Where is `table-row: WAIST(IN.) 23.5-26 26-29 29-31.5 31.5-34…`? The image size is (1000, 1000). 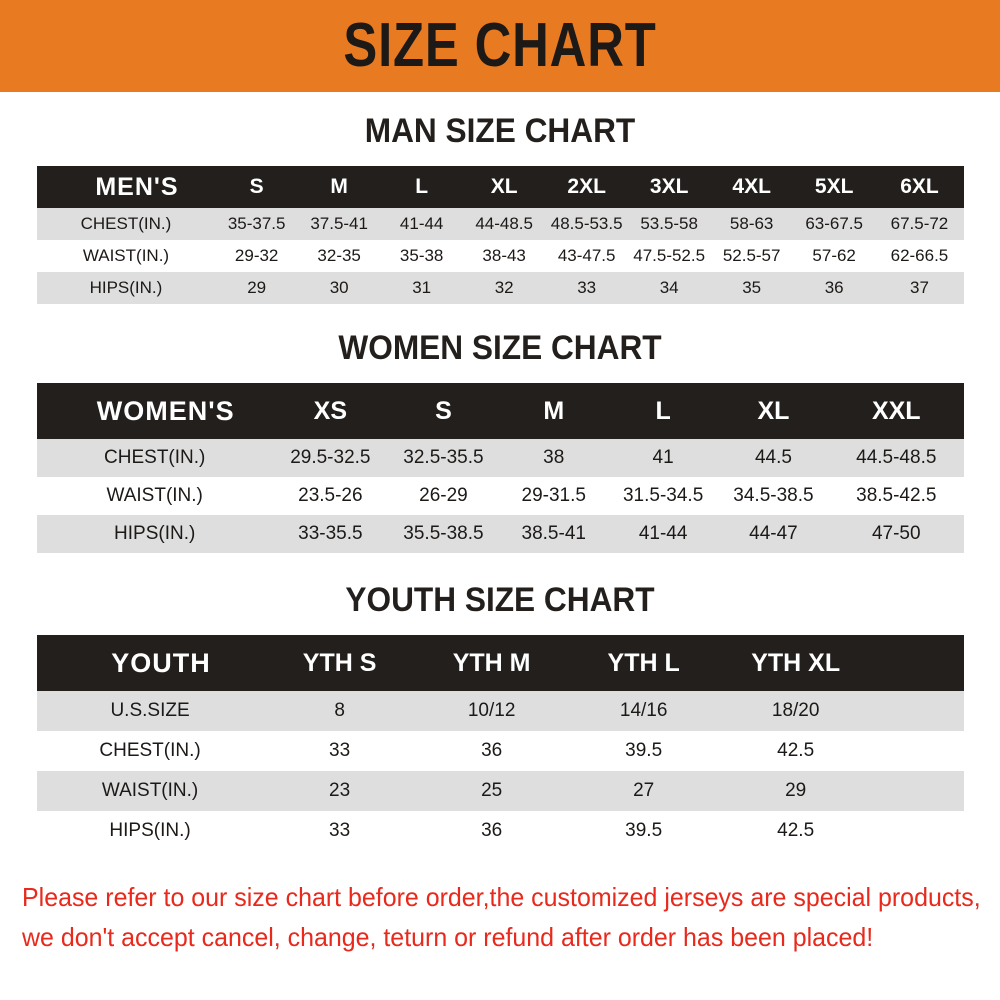
table-row: WAIST(IN.) 23.5-26 26-29 29-31.5 31.5-34… is located at coordinates (500, 496).